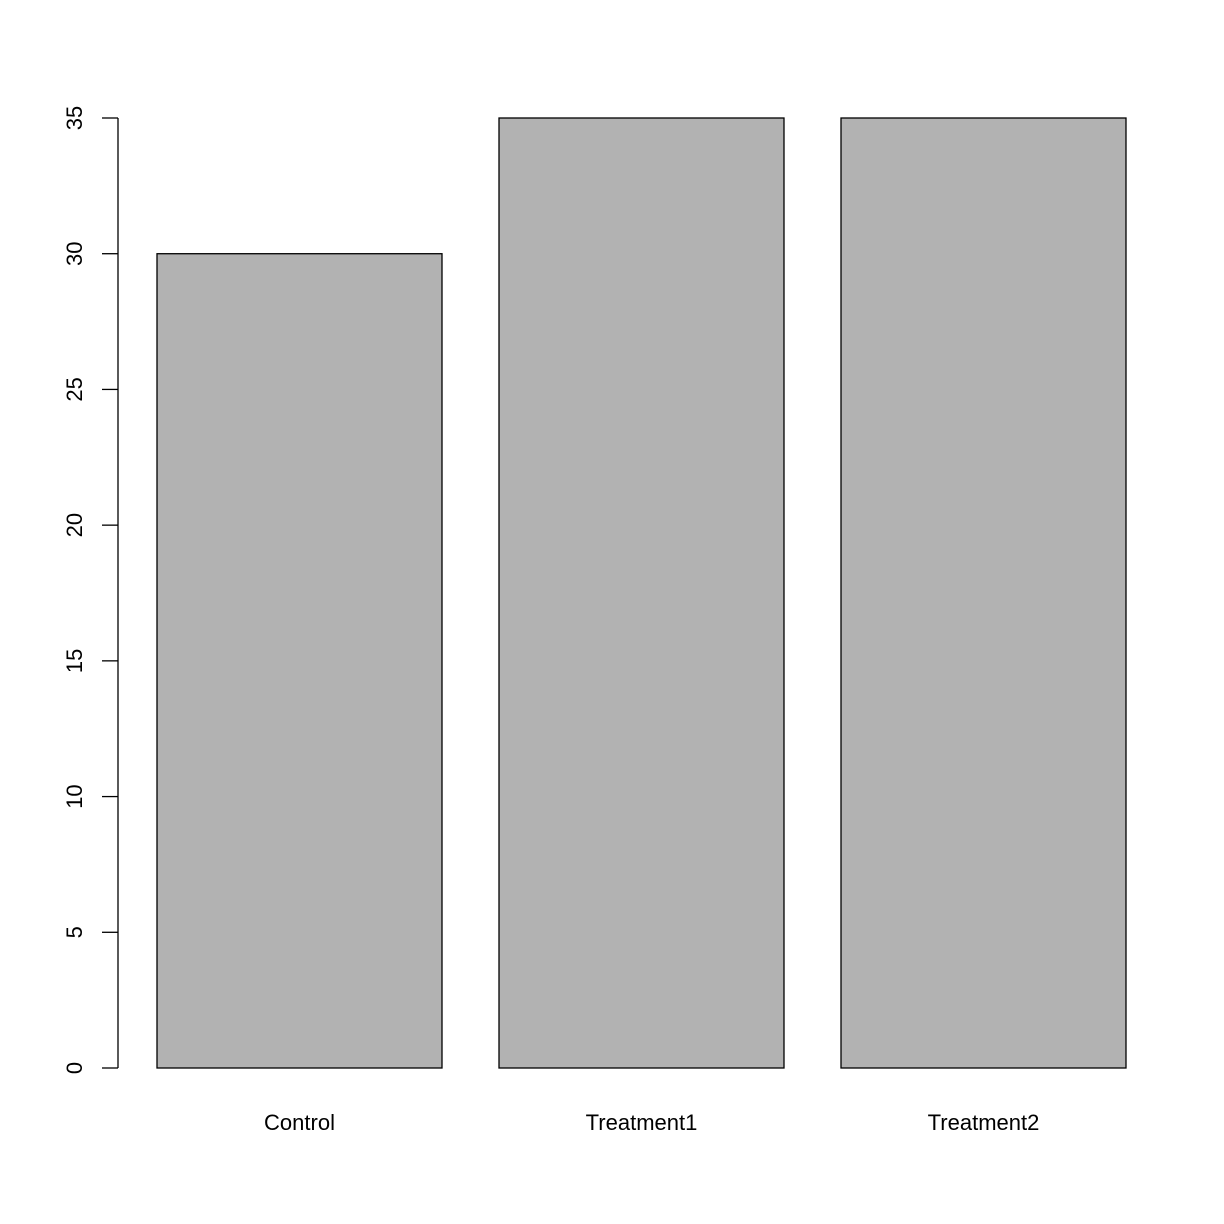 The image size is (1224, 1224). Describe the element at coordinates (74, 389) in the screenshot. I see `y-tick-label: 25` at that location.